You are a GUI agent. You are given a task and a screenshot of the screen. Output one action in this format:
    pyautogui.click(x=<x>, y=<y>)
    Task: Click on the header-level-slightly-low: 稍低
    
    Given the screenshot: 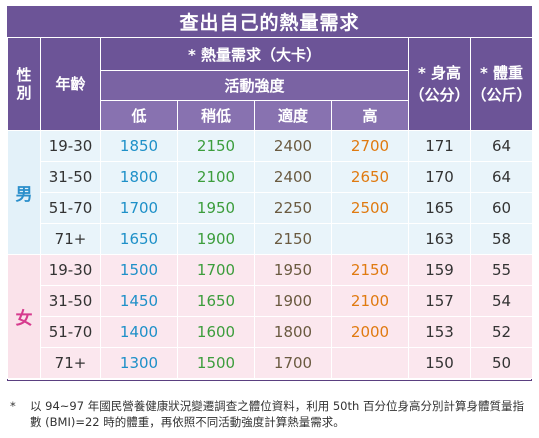 What is the action you would take?
    pyautogui.click(x=216, y=115)
    